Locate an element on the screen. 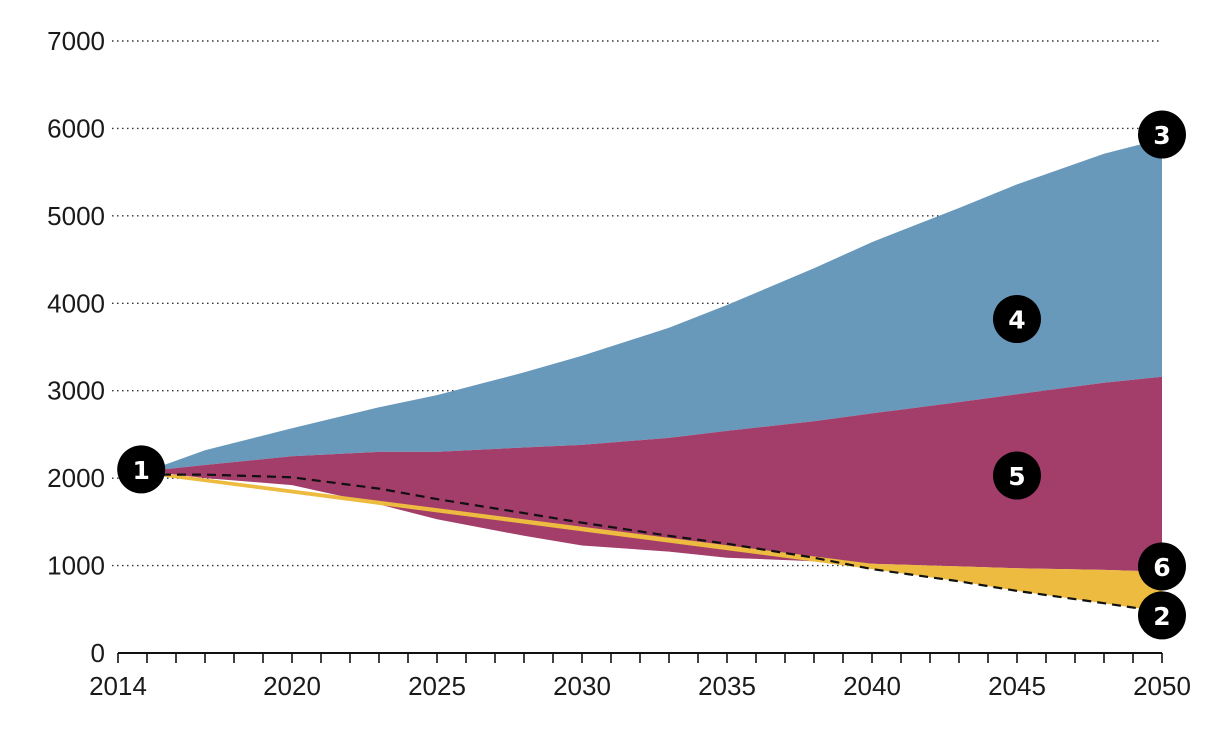 The height and width of the screenshot is (739, 1231). marker-label-4: 4 is located at coordinates (1016, 320).